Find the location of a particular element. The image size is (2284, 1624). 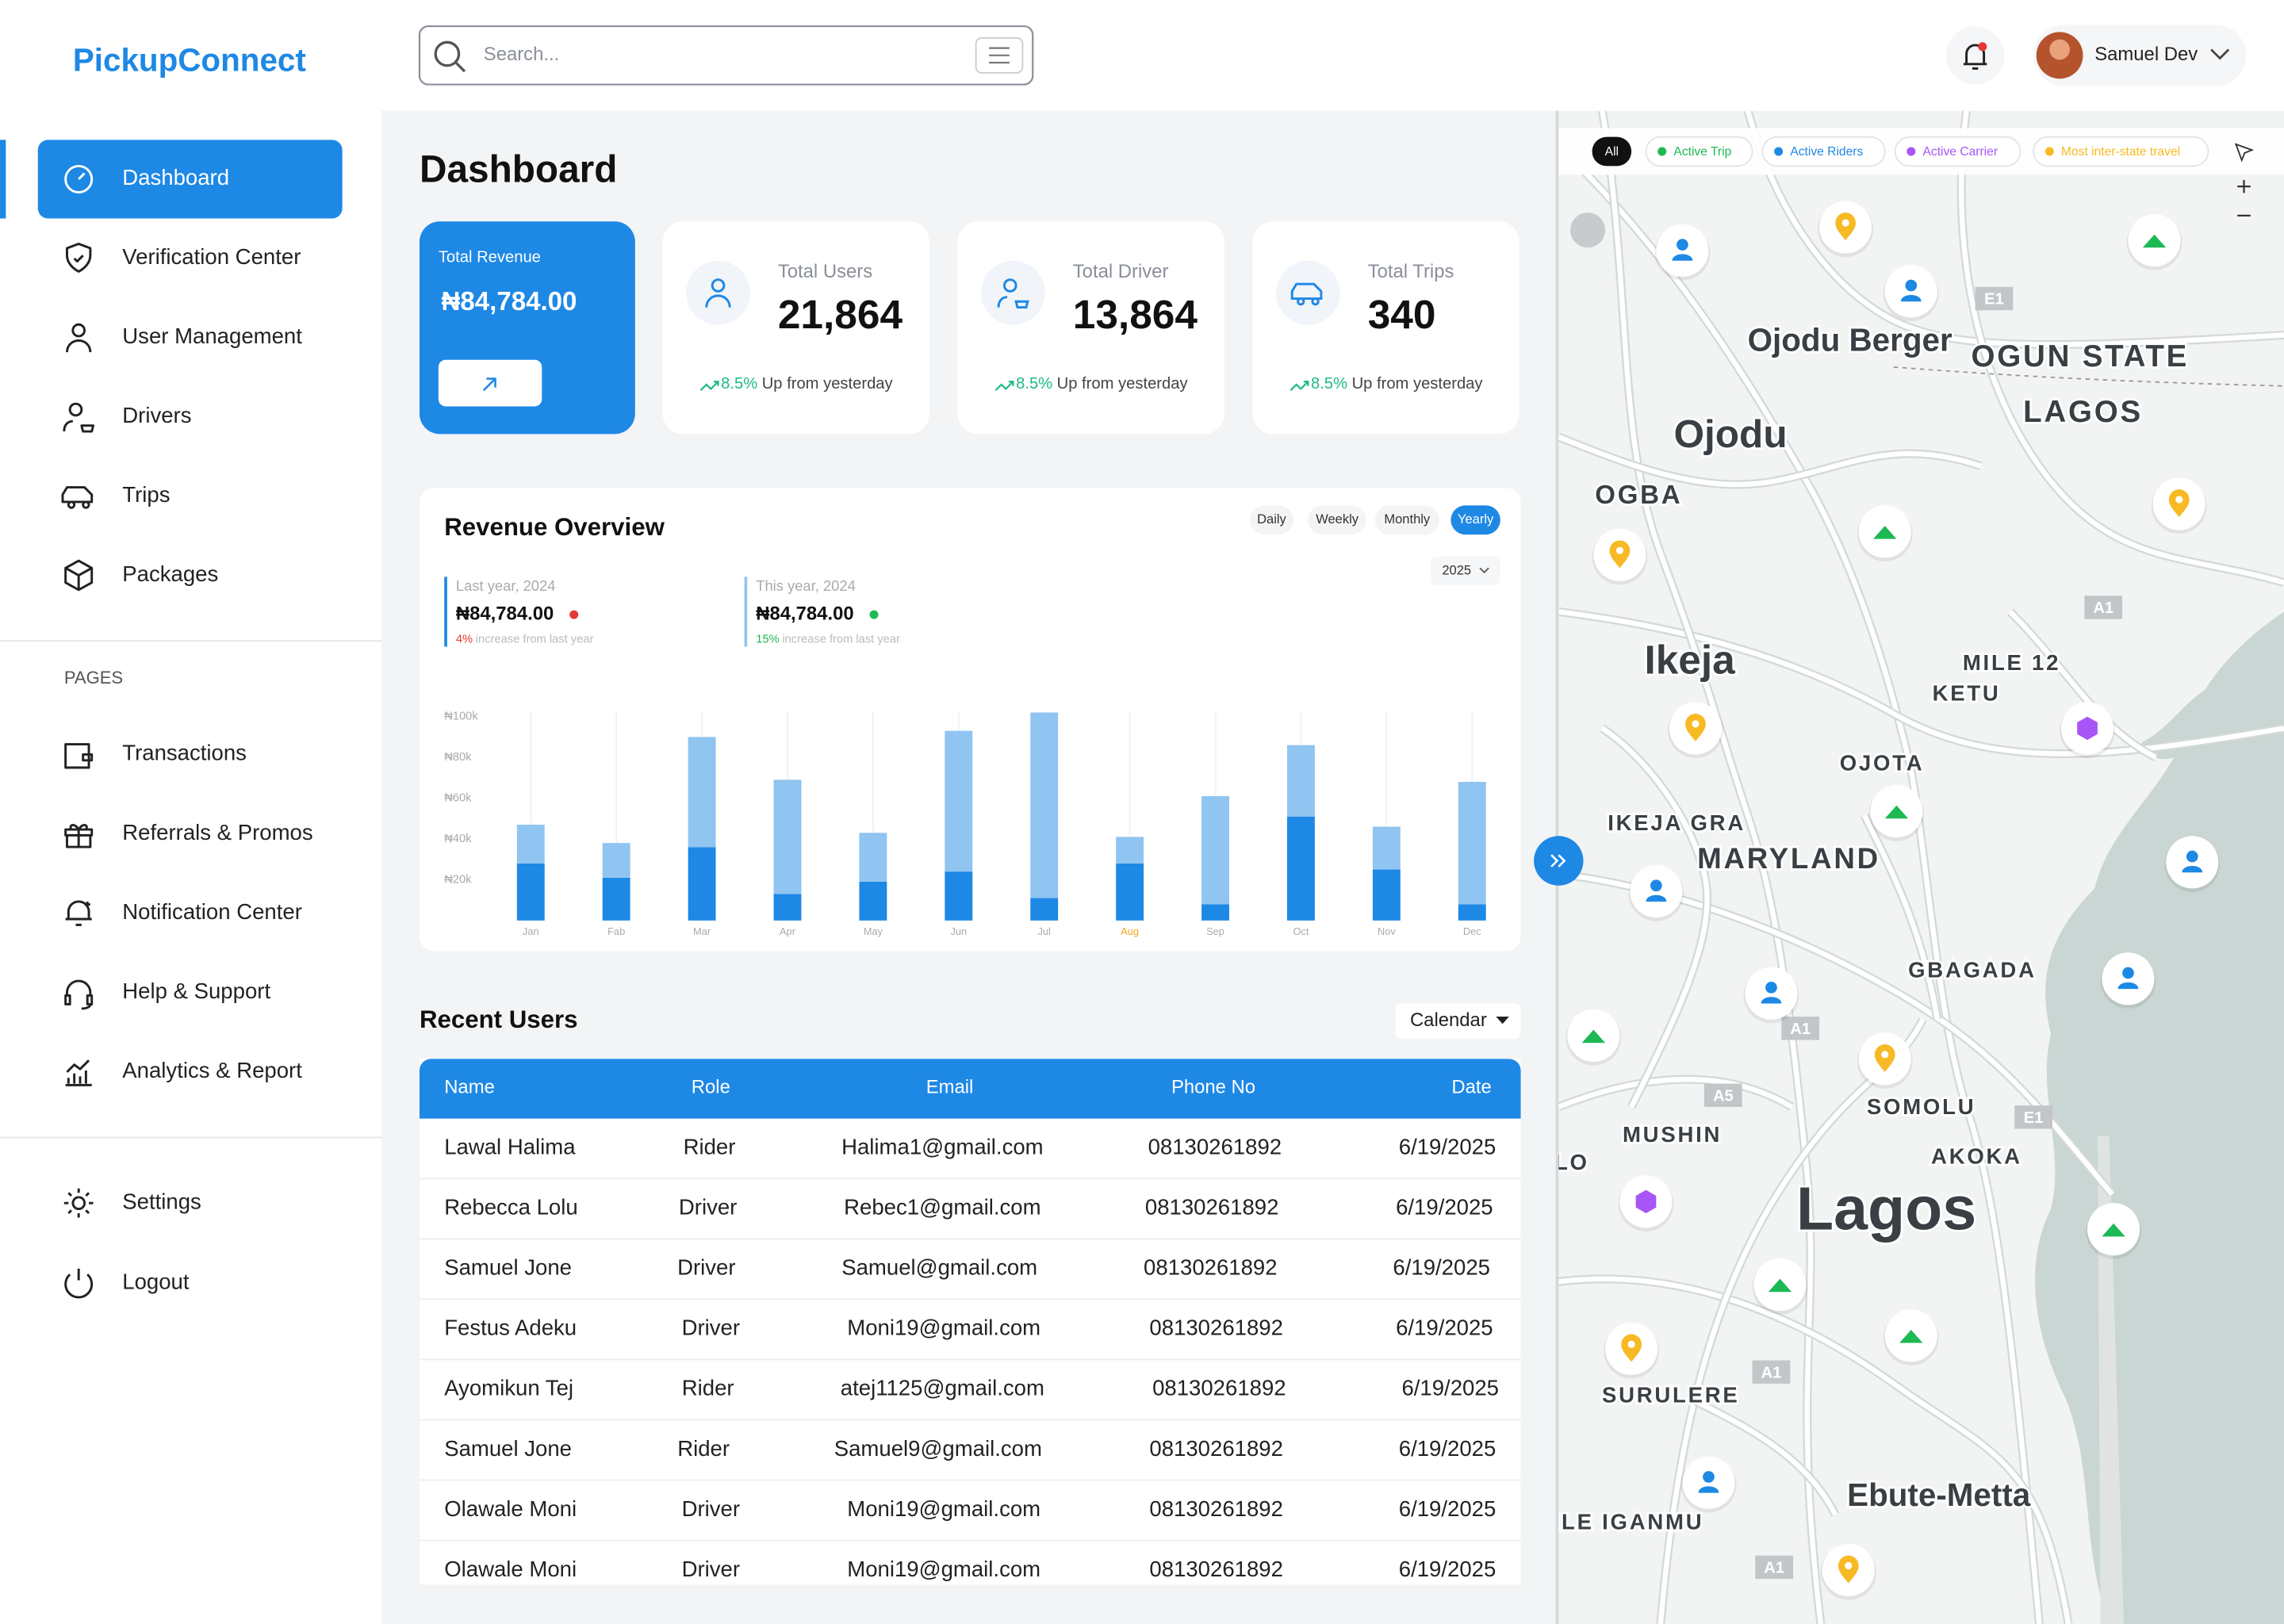

stat-icon is located at coordinates (1306, 294).